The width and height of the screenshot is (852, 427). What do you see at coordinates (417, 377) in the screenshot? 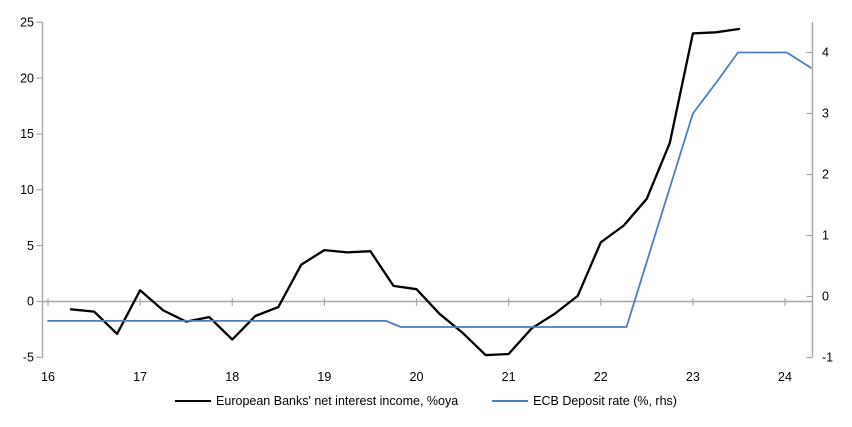
I see `x-tick-label: 20` at bounding box center [417, 377].